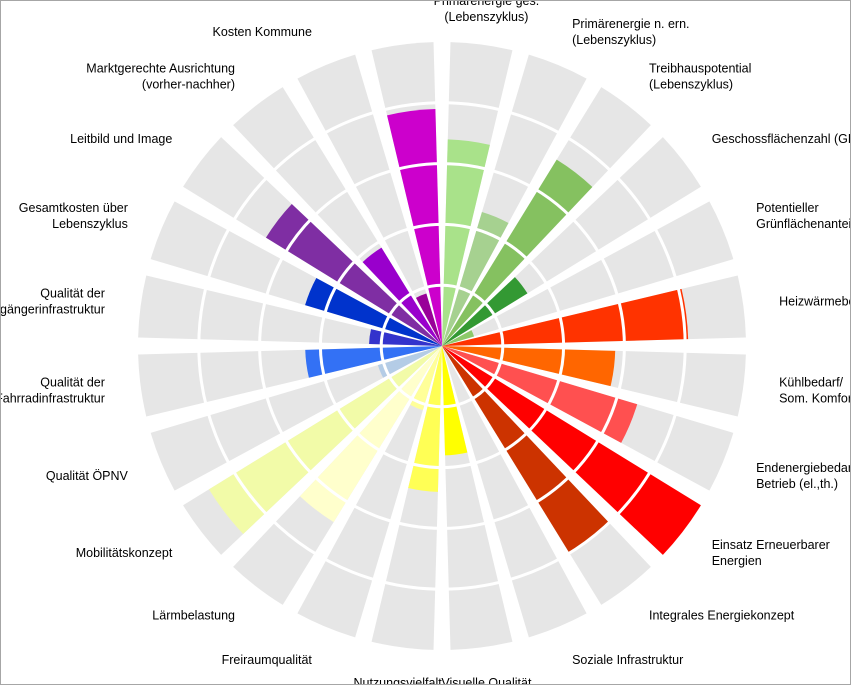  Describe the element at coordinates (814, 398) in the screenshot. I see `category-label-line: Som. Komfort` at that location.